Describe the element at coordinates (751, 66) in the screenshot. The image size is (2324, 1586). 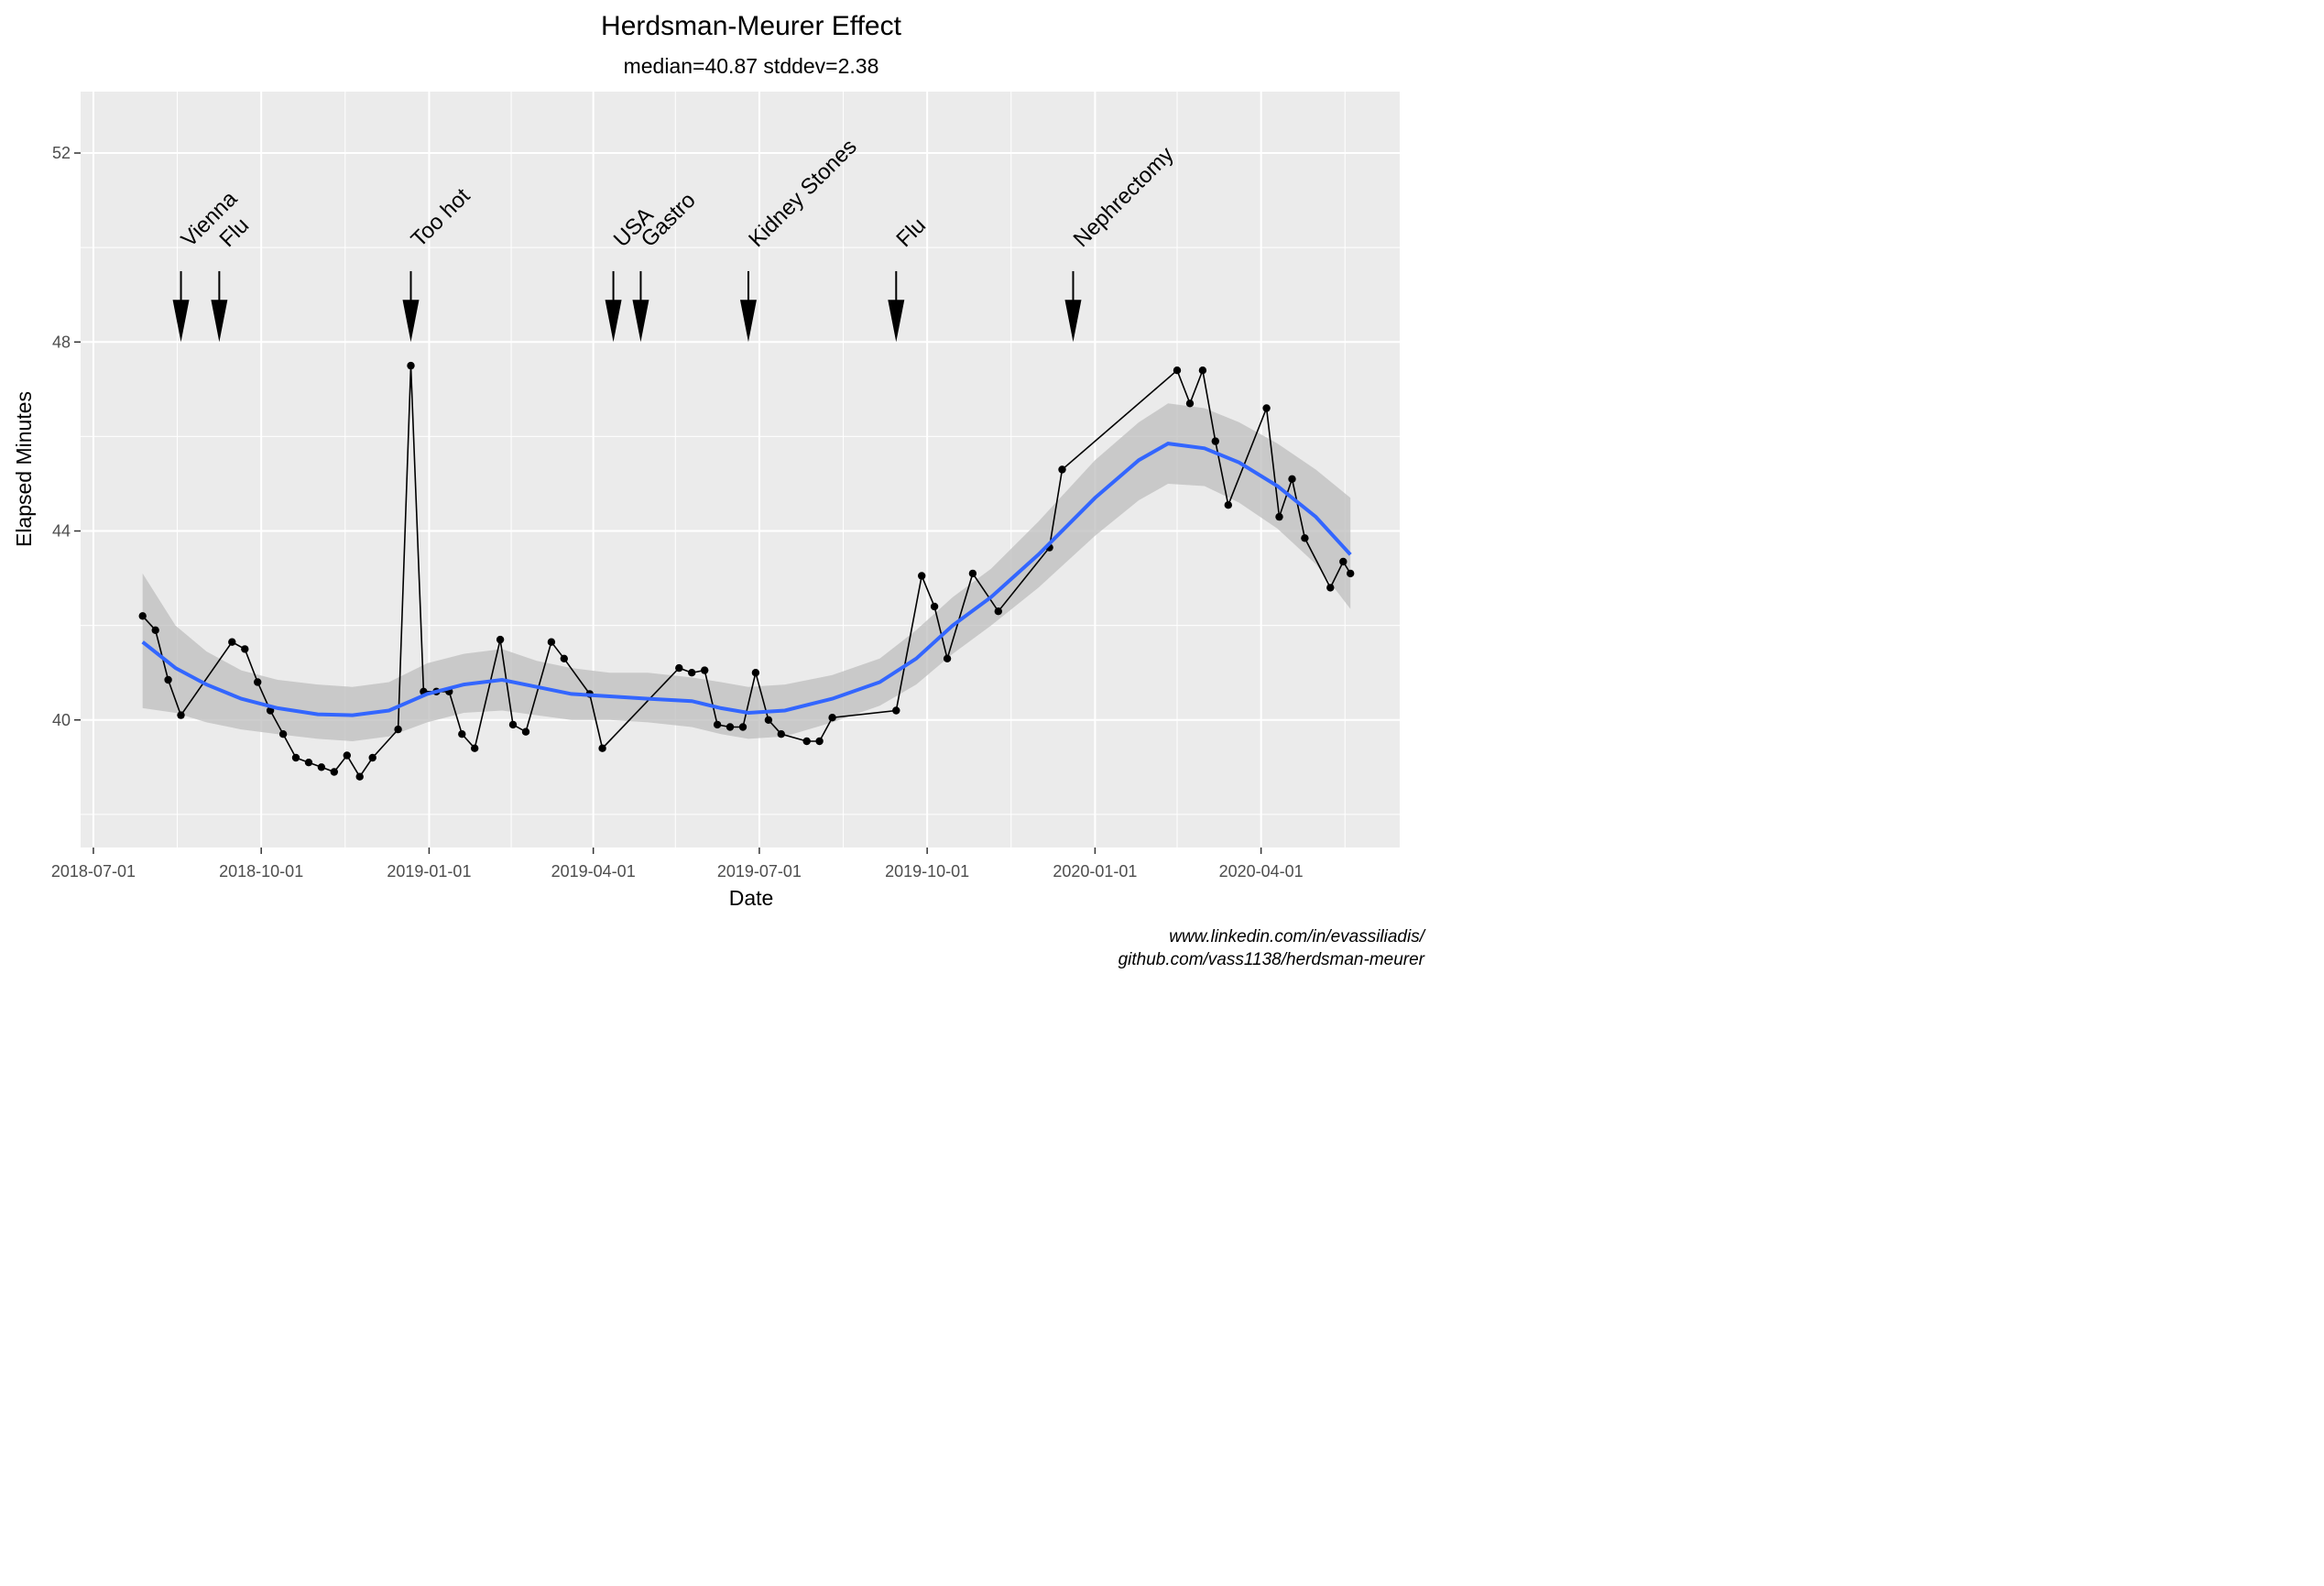
I see `chart-subtitle: median=40.87 stddev=2.38` at that location.